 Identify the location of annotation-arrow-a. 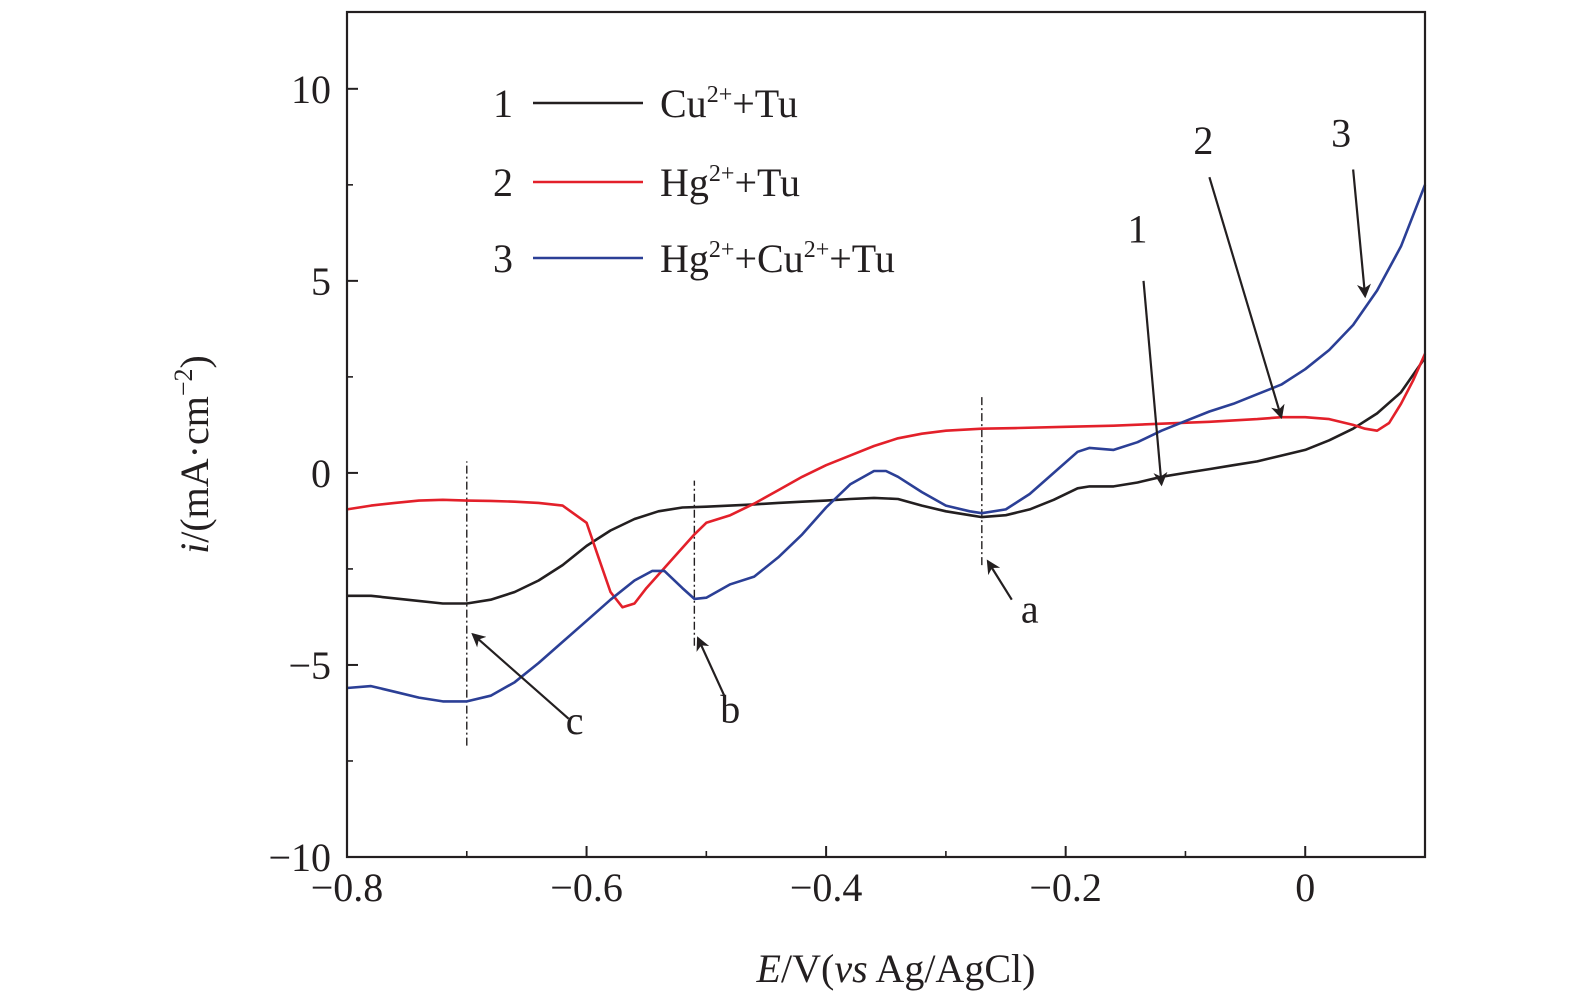
(999, 580).